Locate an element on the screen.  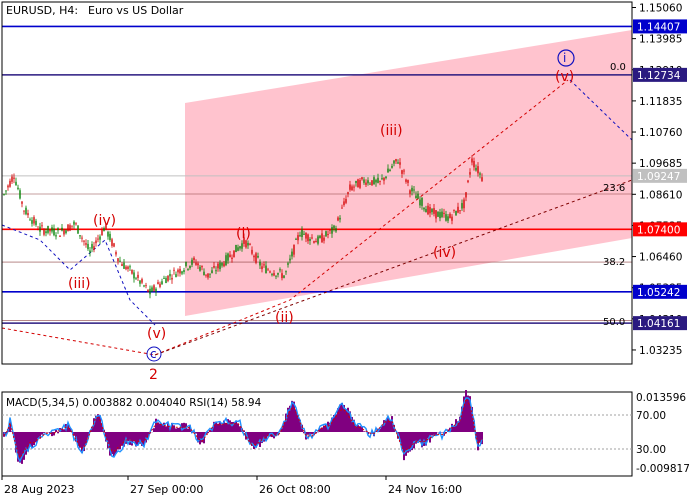
wave-label-v-right: (v) is located at coordinates (564, 77).